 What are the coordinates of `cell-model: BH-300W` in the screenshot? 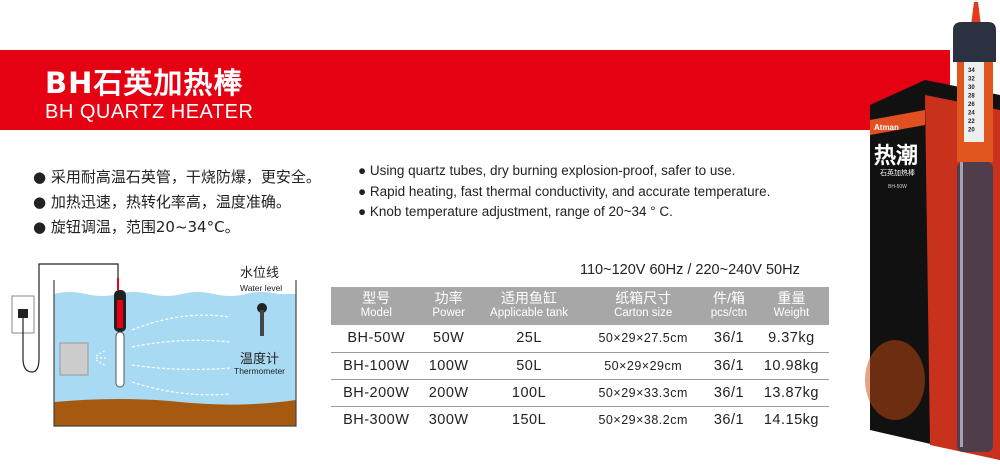 It's located at (376, 419).